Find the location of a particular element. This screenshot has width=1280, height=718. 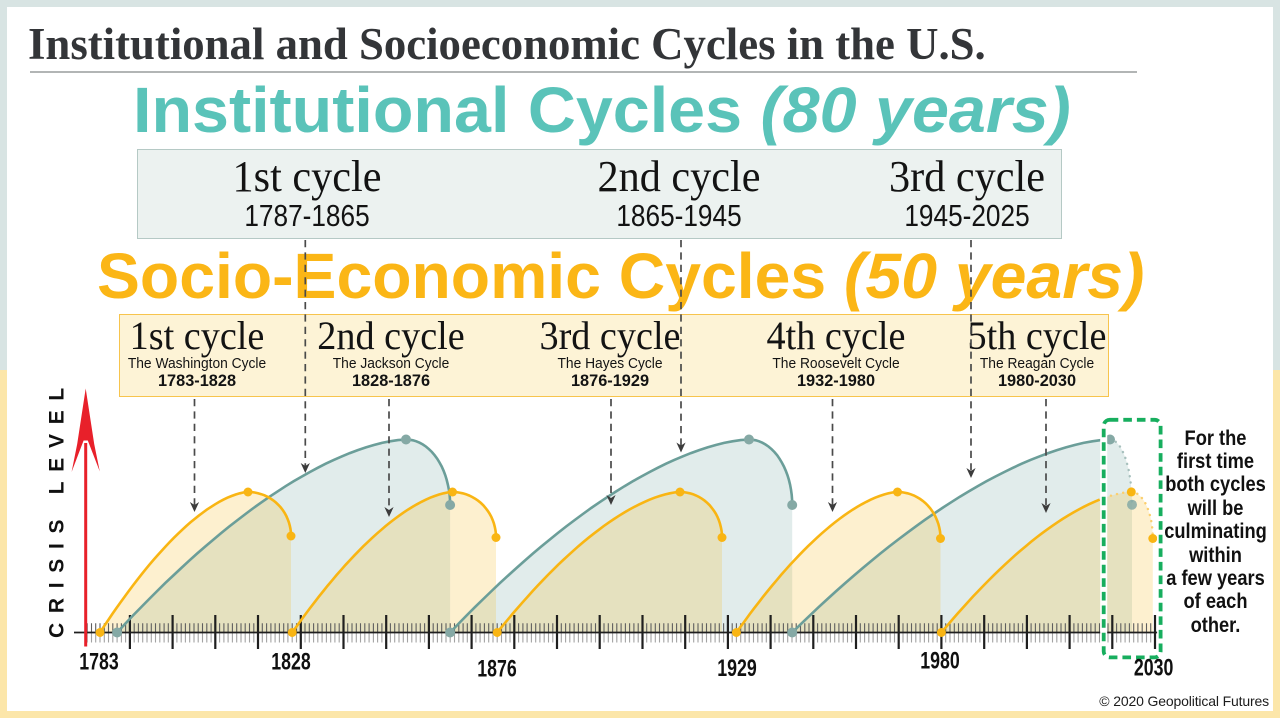

svg-text: 1783 is located at coordinates (99, 662).